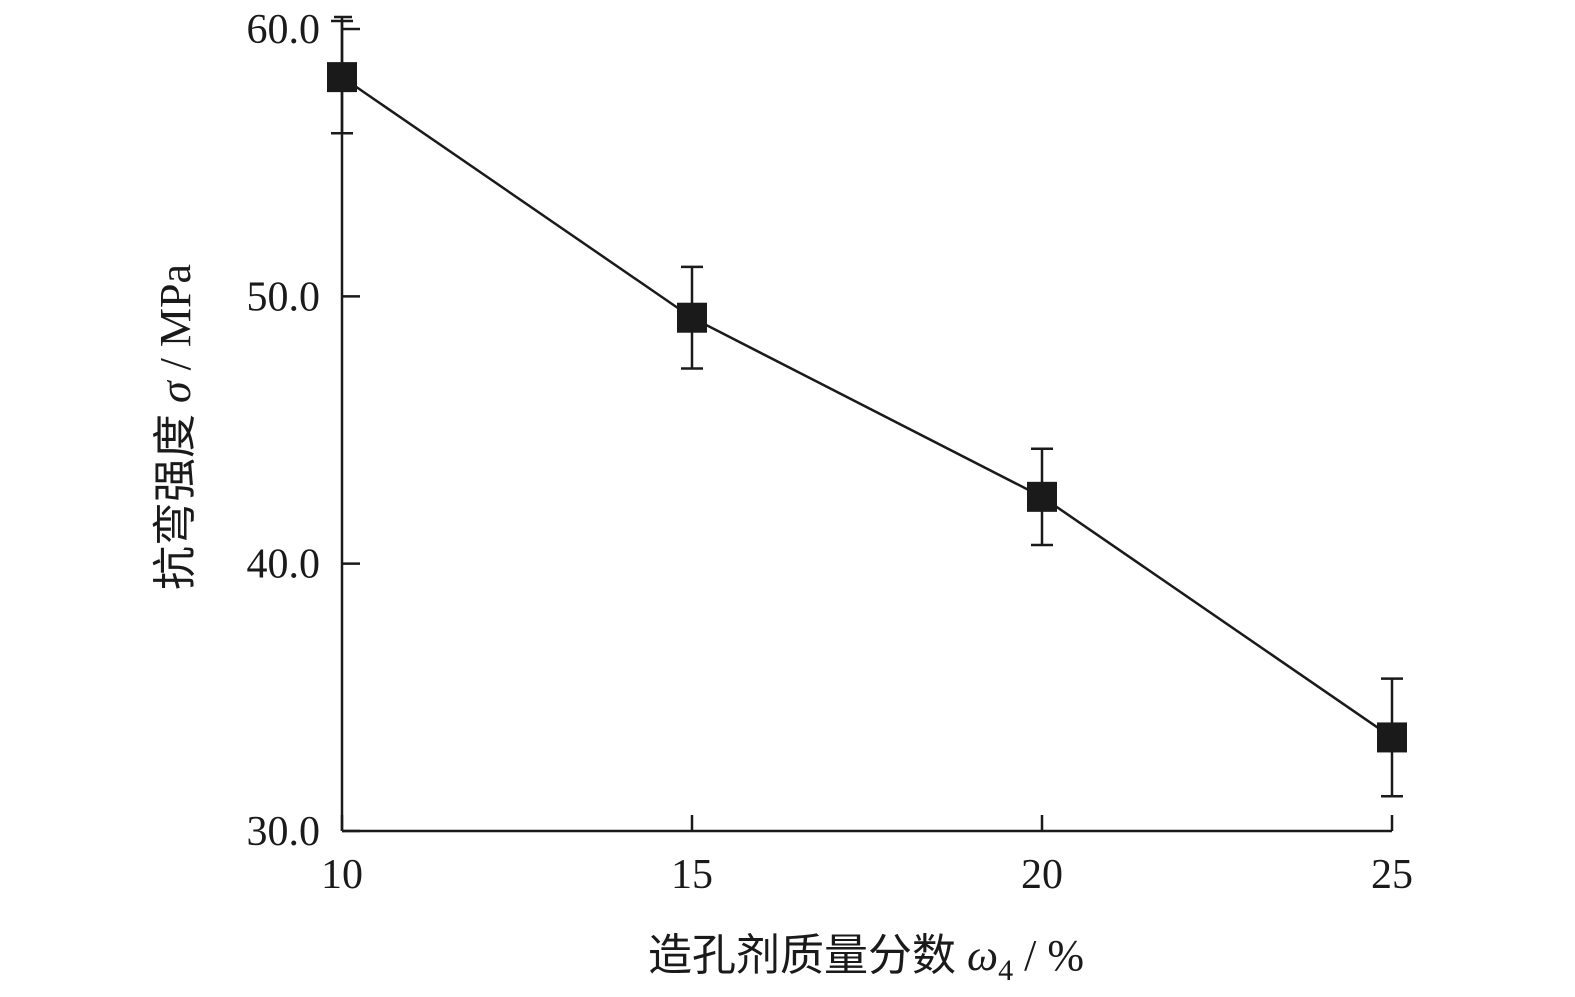  What do you see at coordinates (982, 955) in the screenshot?
I see `x-axis-title-symbol: ω` at bounding box center [982, 955].